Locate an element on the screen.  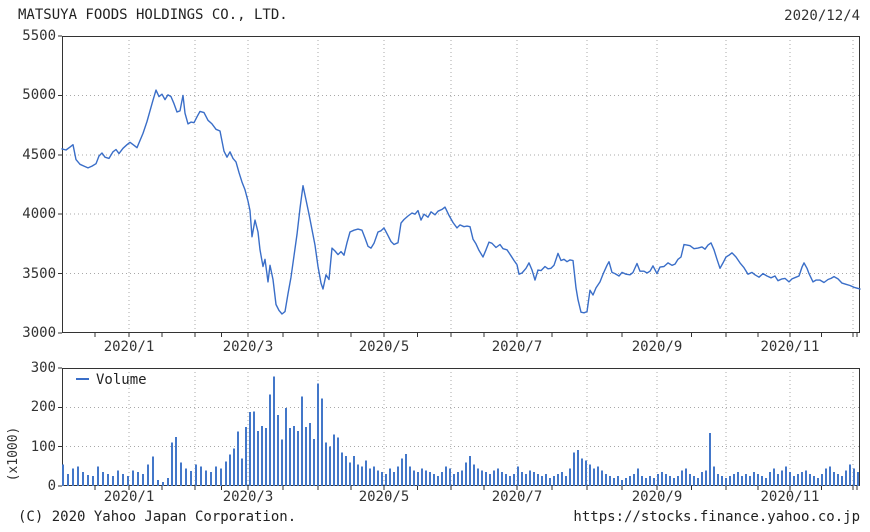
price-x-tick-label: 2020/7 is located at coordinates (517, 347).